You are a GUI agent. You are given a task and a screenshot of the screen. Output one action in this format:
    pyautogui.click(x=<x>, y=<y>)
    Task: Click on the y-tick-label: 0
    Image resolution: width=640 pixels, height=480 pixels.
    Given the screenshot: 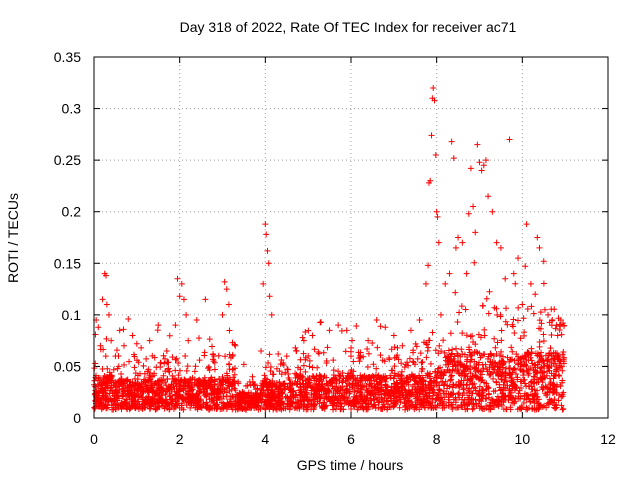 What is the action you would take?
    pyautogui.click(x=77, y=418)
    